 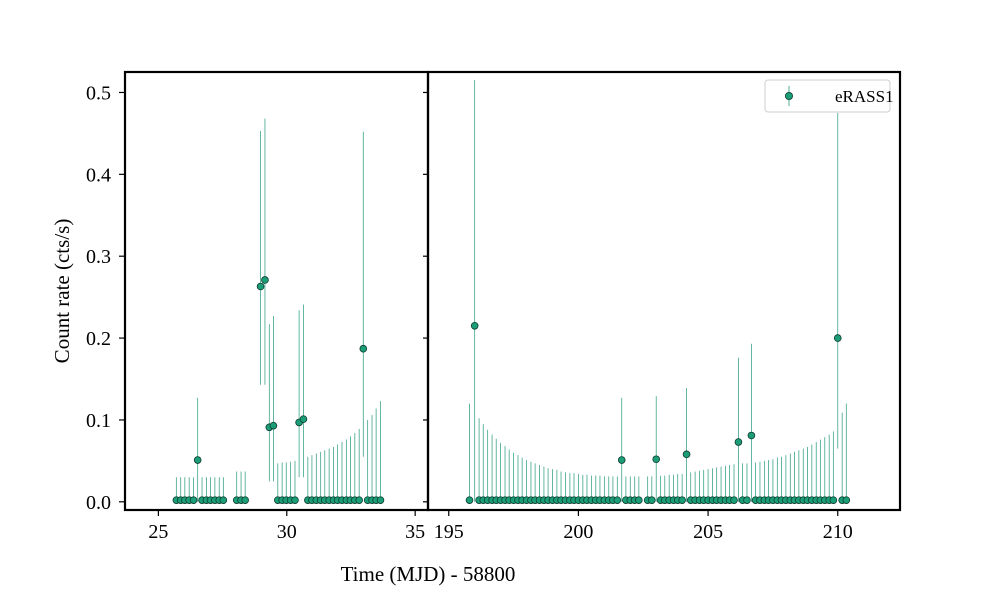 What do you see at coordinates (415, 532) in the screenshot?
I see `left-x-tick-label-2: 35` at bounding box center [415, 532].